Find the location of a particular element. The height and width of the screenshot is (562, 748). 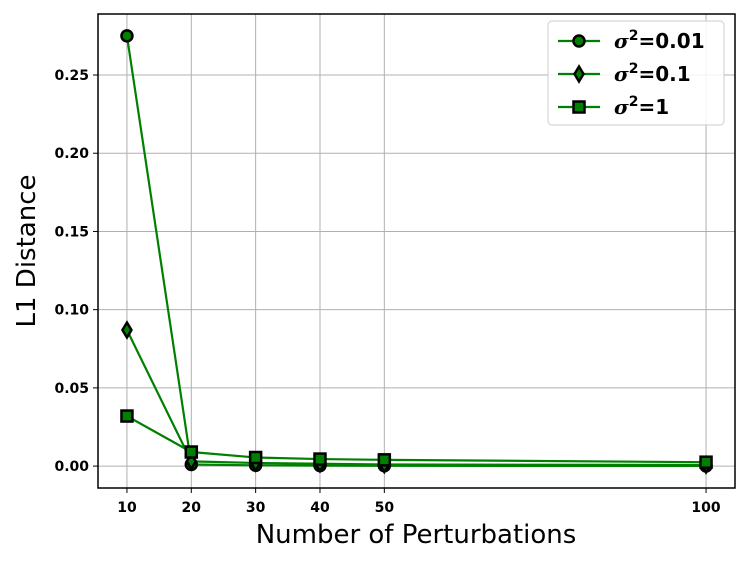

legend-label: σ2=0.01 is located at coordinates (659, 40).